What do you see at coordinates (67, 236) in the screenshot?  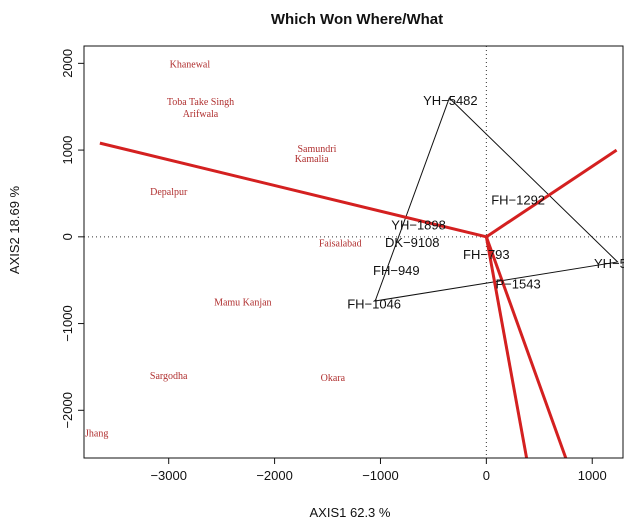 I see `y-tick-label: 0` at bounding box center [67, 236].